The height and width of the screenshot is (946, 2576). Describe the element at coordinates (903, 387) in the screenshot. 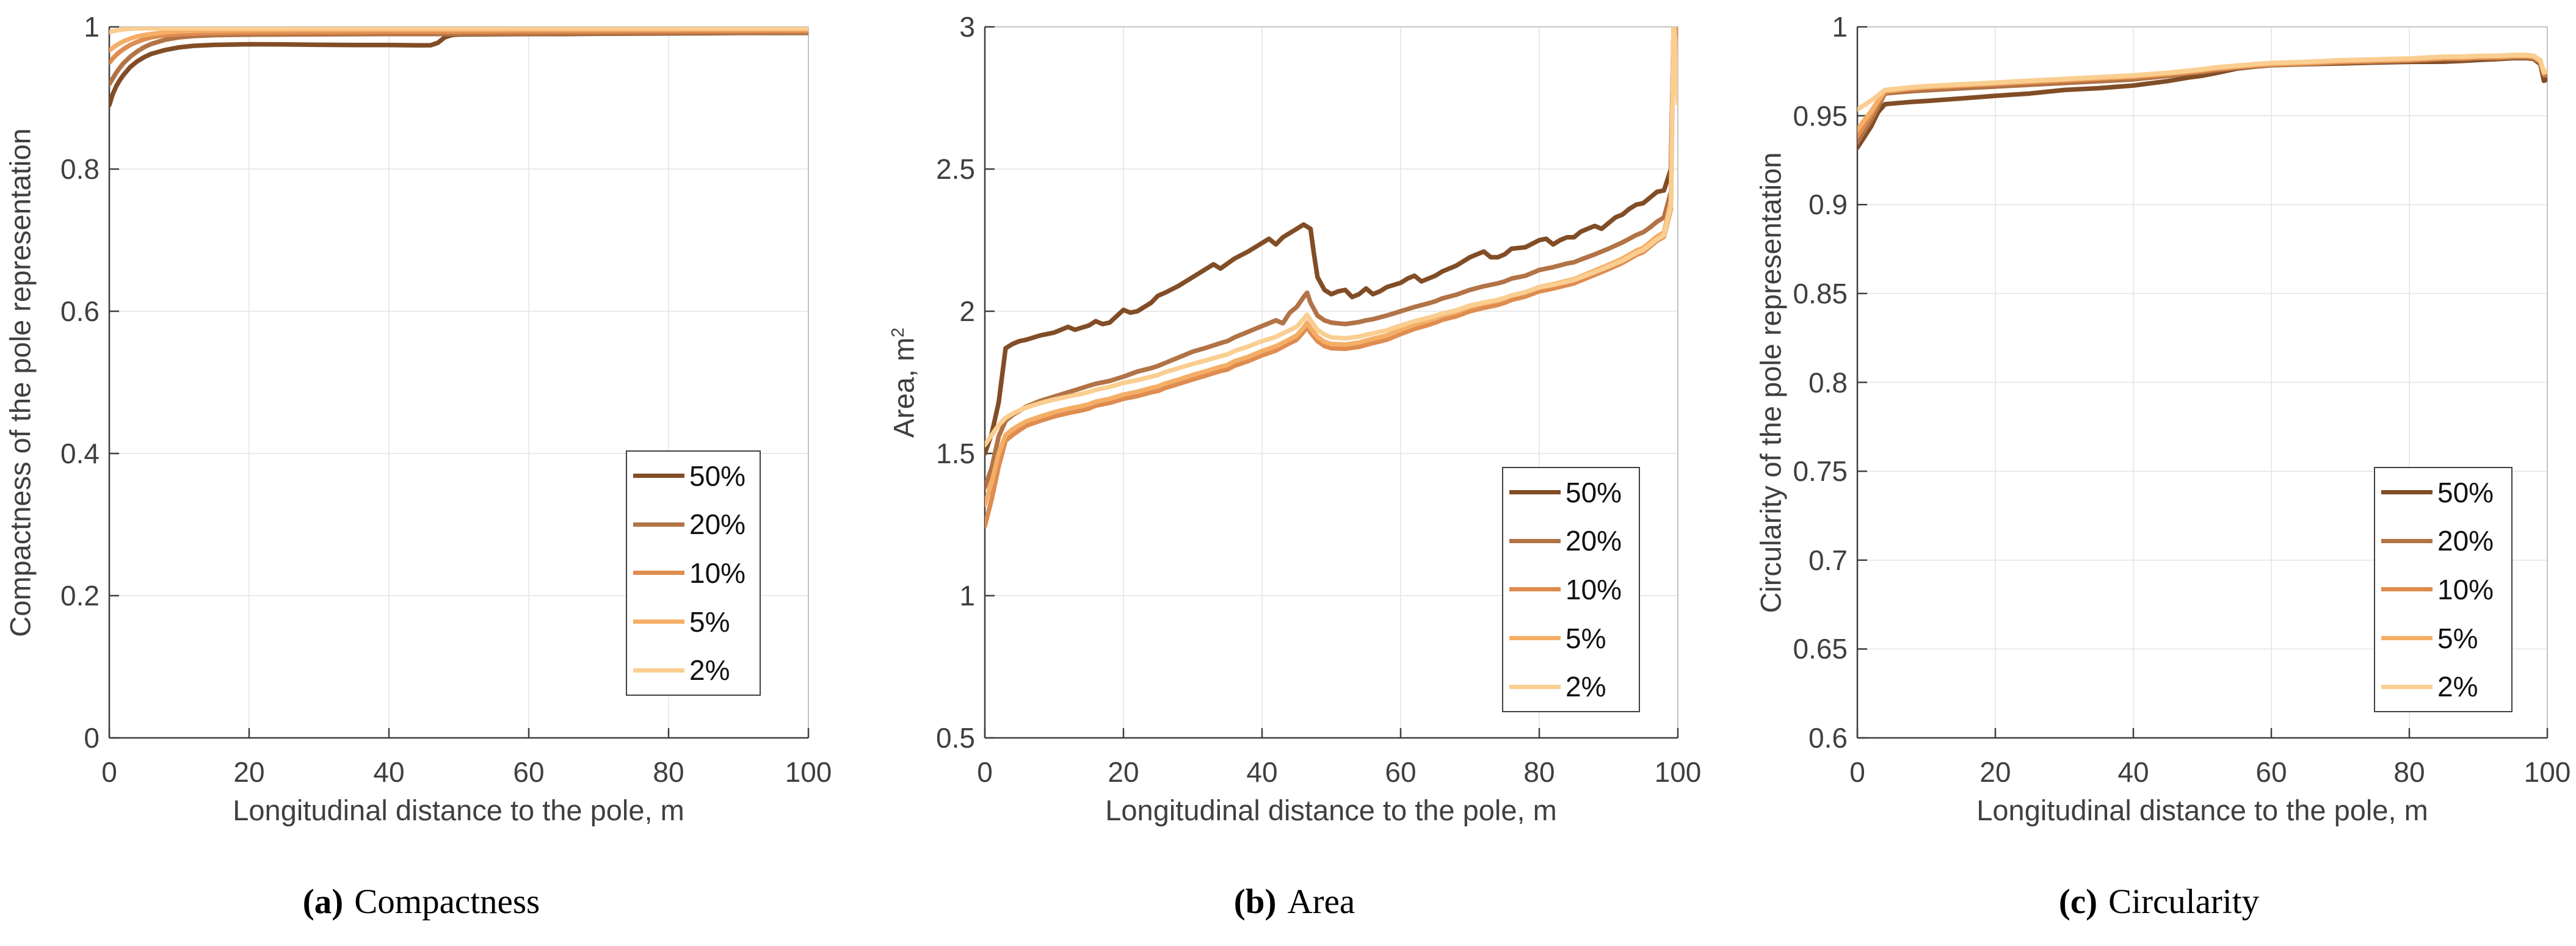

I see `y-axis-label-text: Area, m` at that location.